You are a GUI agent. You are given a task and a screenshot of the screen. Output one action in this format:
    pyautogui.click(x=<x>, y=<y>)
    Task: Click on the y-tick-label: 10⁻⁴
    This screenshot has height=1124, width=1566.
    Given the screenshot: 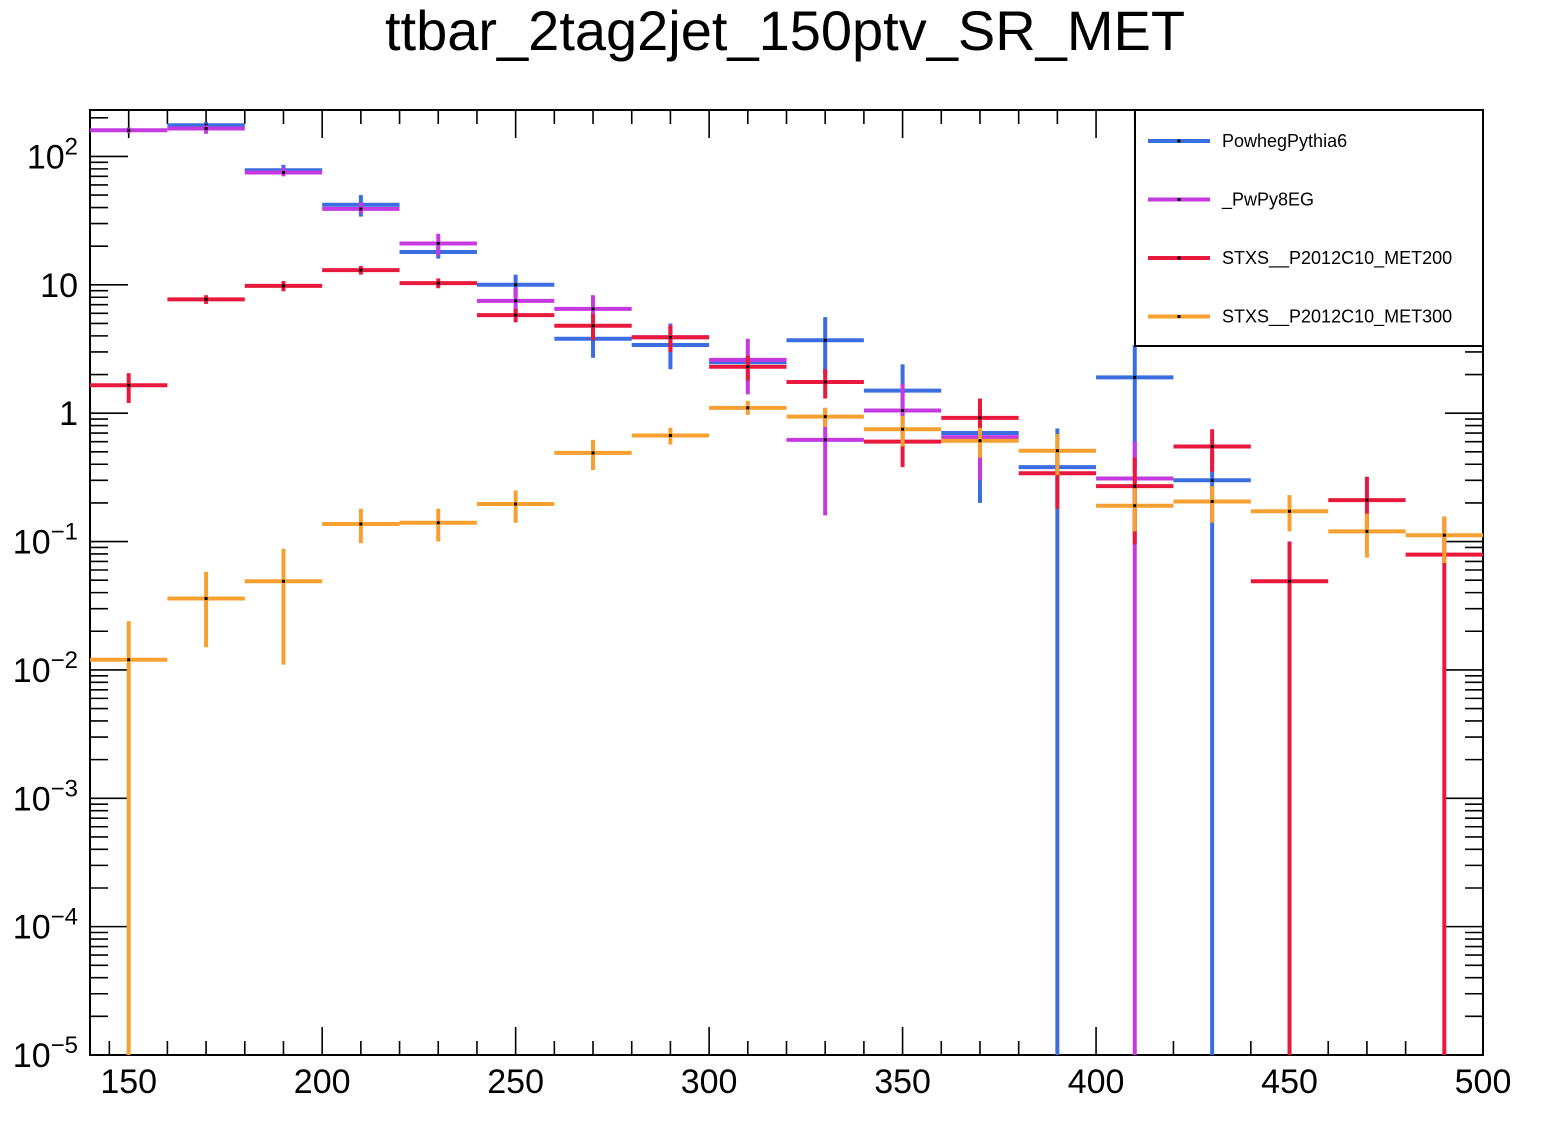 What is the action you would take?
    pyautogui.click(x=45, y=925)
    